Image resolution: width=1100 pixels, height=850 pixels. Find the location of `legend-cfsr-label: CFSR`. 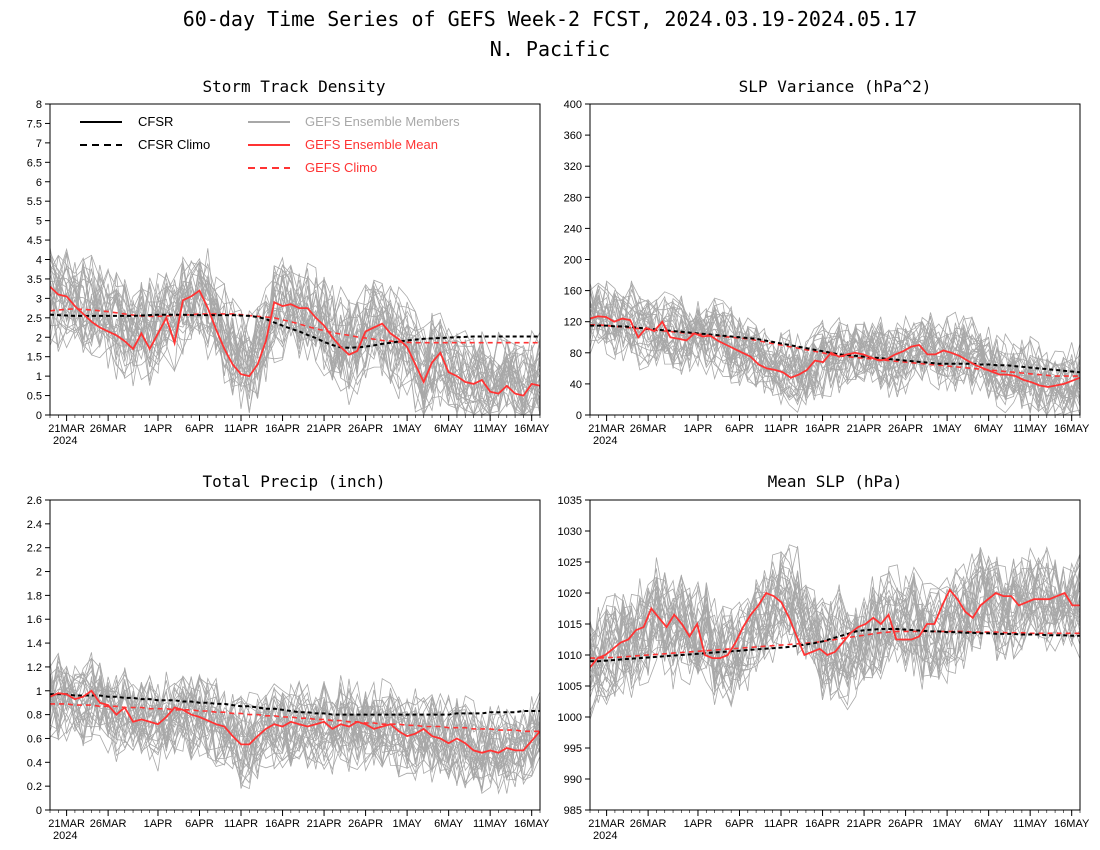

legend-cfsr-label: CFSR is located at coordinates (155, 121).